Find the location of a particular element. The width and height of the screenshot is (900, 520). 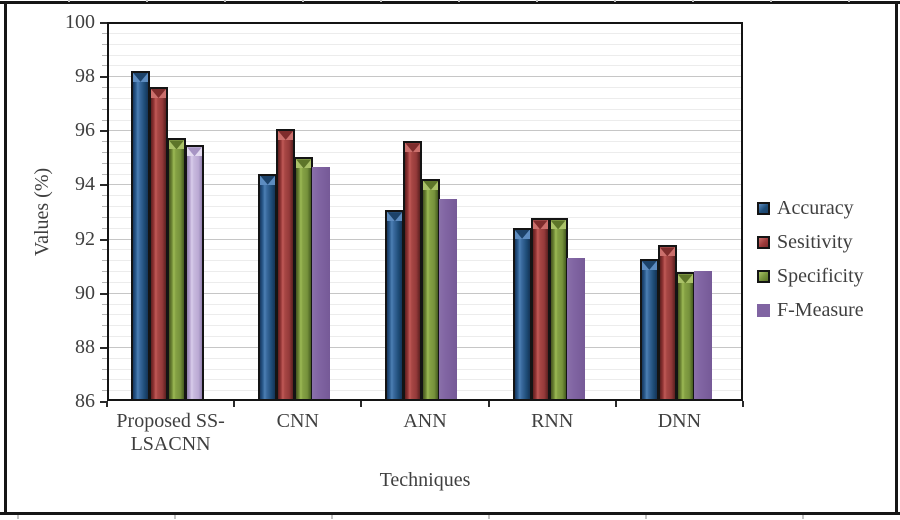

left-frame-border is located at coordinates (5, 258).